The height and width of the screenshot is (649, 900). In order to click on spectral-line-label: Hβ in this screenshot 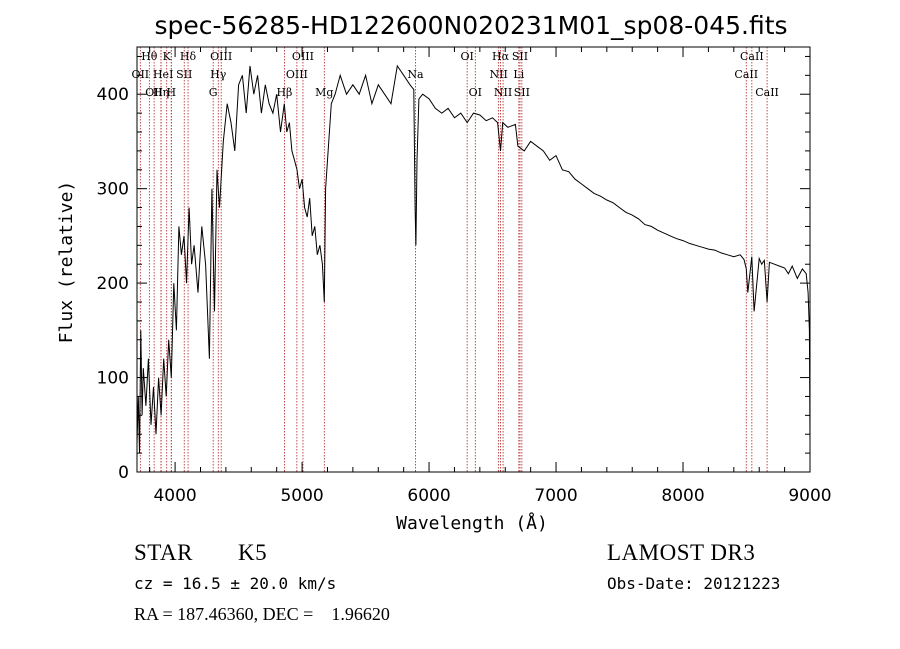, I will do `click(284, 92)`.